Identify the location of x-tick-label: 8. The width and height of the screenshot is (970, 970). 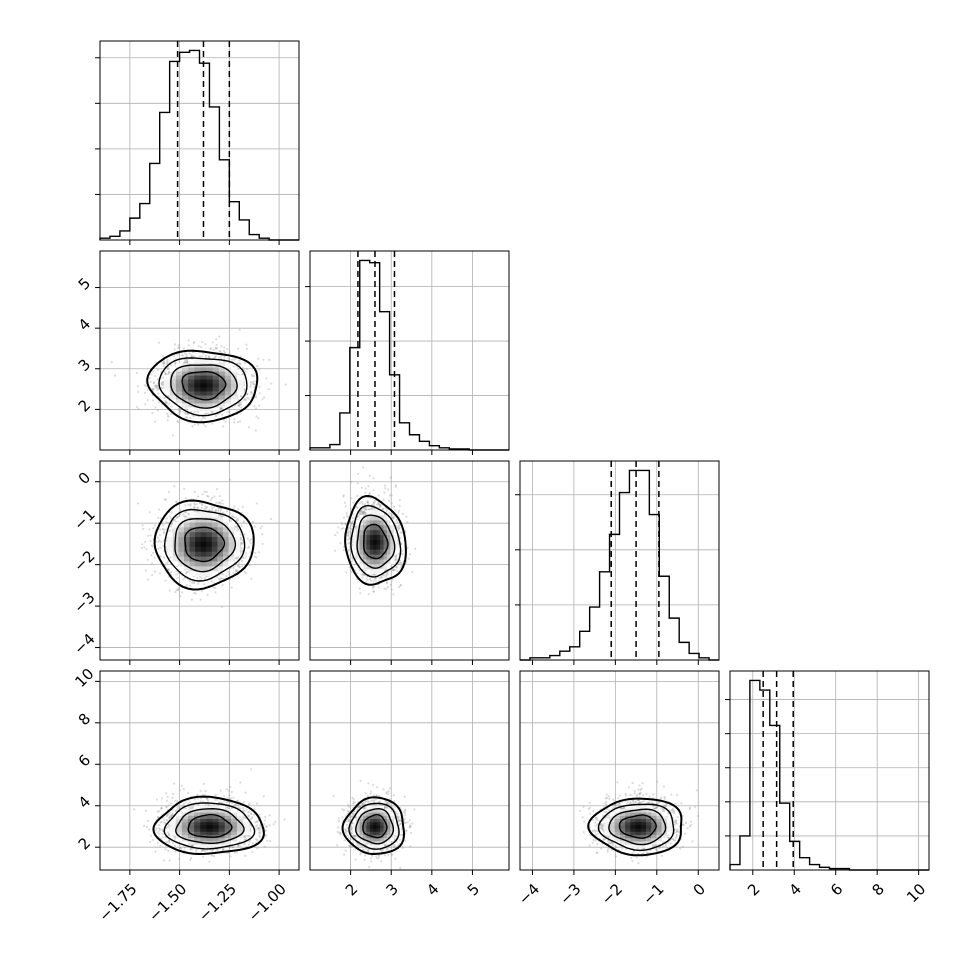
(877, 889).